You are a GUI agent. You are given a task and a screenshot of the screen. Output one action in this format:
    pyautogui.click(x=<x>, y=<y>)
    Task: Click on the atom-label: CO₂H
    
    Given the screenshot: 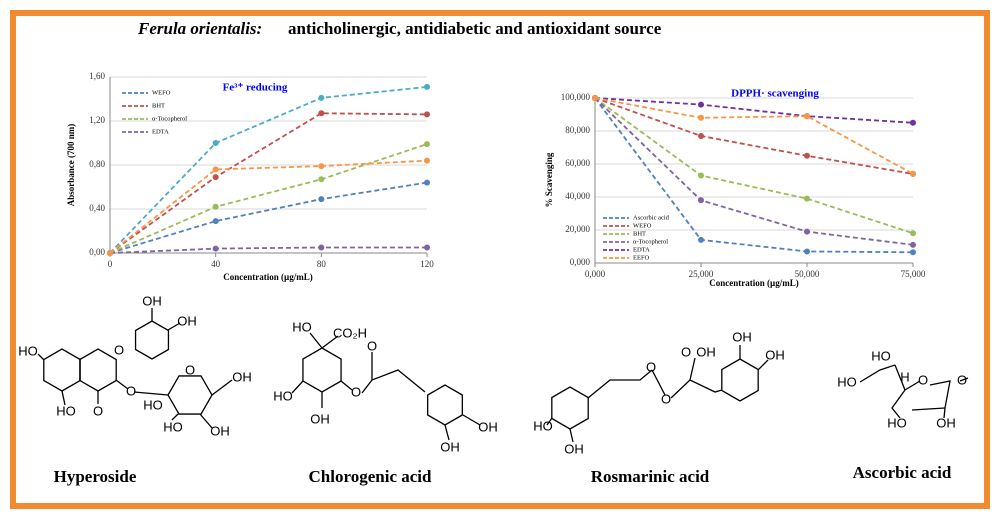 What is the action you would take?
    pyautogui.click(x=350, y=332)
    